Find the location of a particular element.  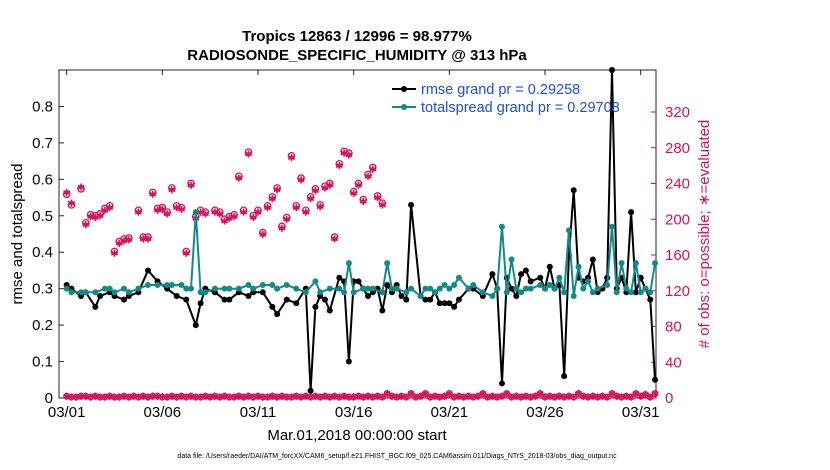

legend-rmse-marker is located at coordinates (404, 89).